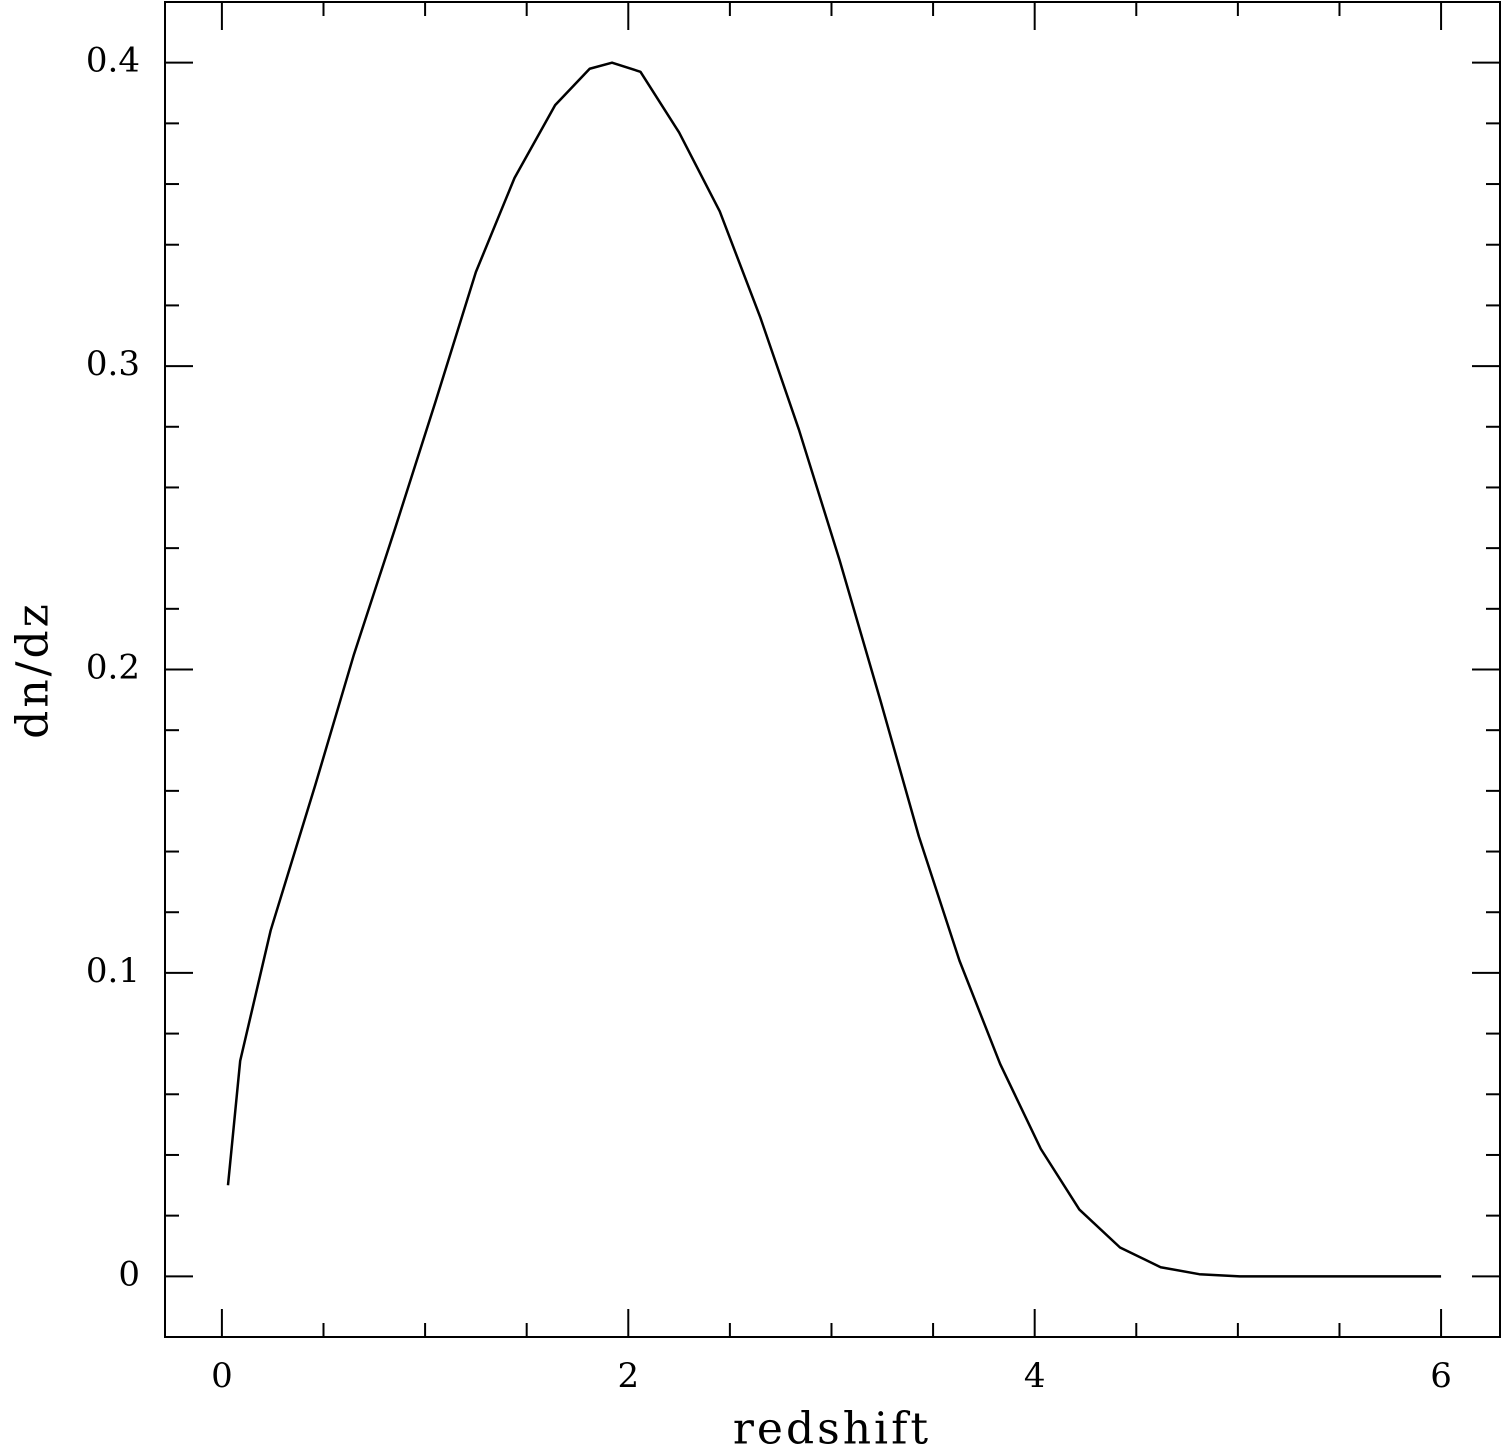 This screenshot has width=1504, height=1452. What do you see at coordinates (1441, 1376) in the screenshot?
I see `x-tick-label: 6` at bounding box center [1441, 1376].